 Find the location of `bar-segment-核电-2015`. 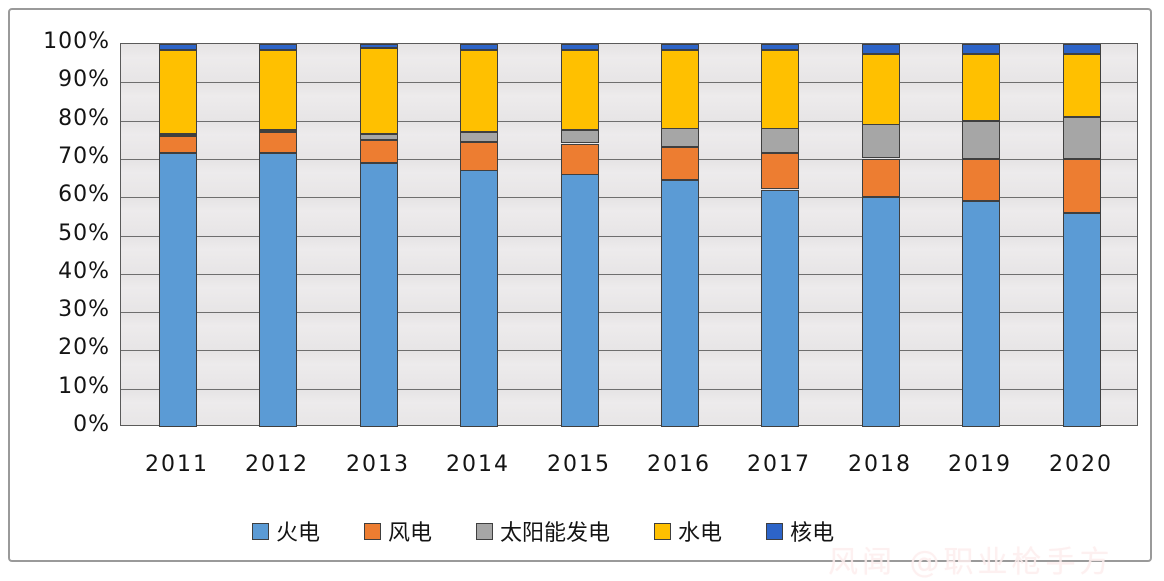

bar-segment-核电-2015 is located at coordinates (580, 47).